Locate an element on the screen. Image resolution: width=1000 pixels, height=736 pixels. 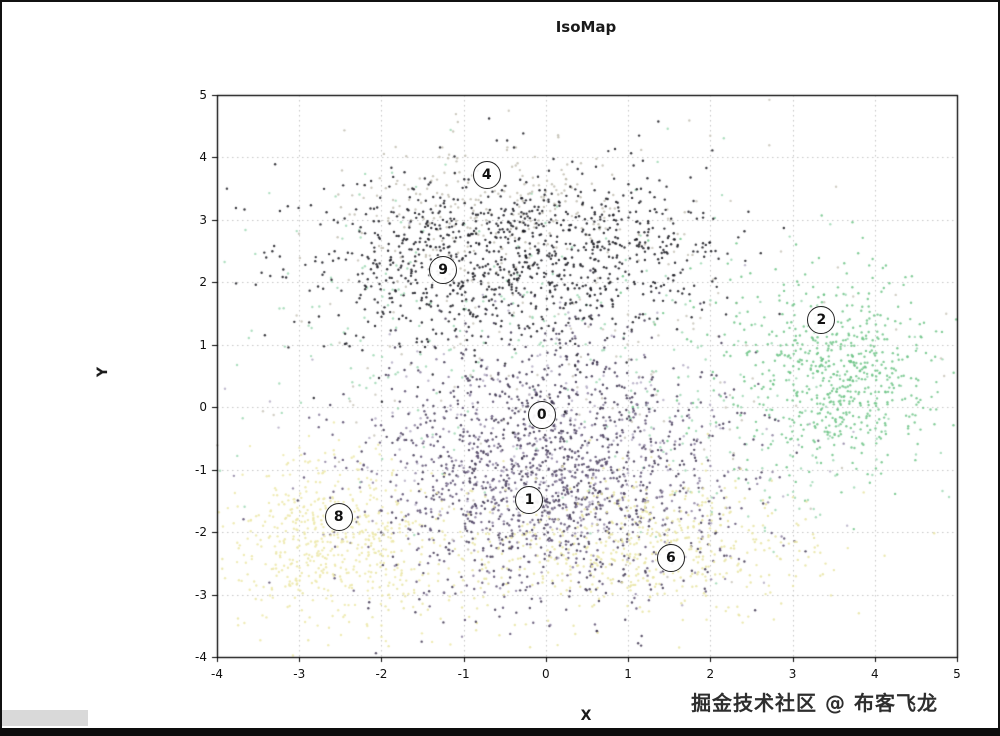
bottom-left-strip is located at coordinates (45, 718).